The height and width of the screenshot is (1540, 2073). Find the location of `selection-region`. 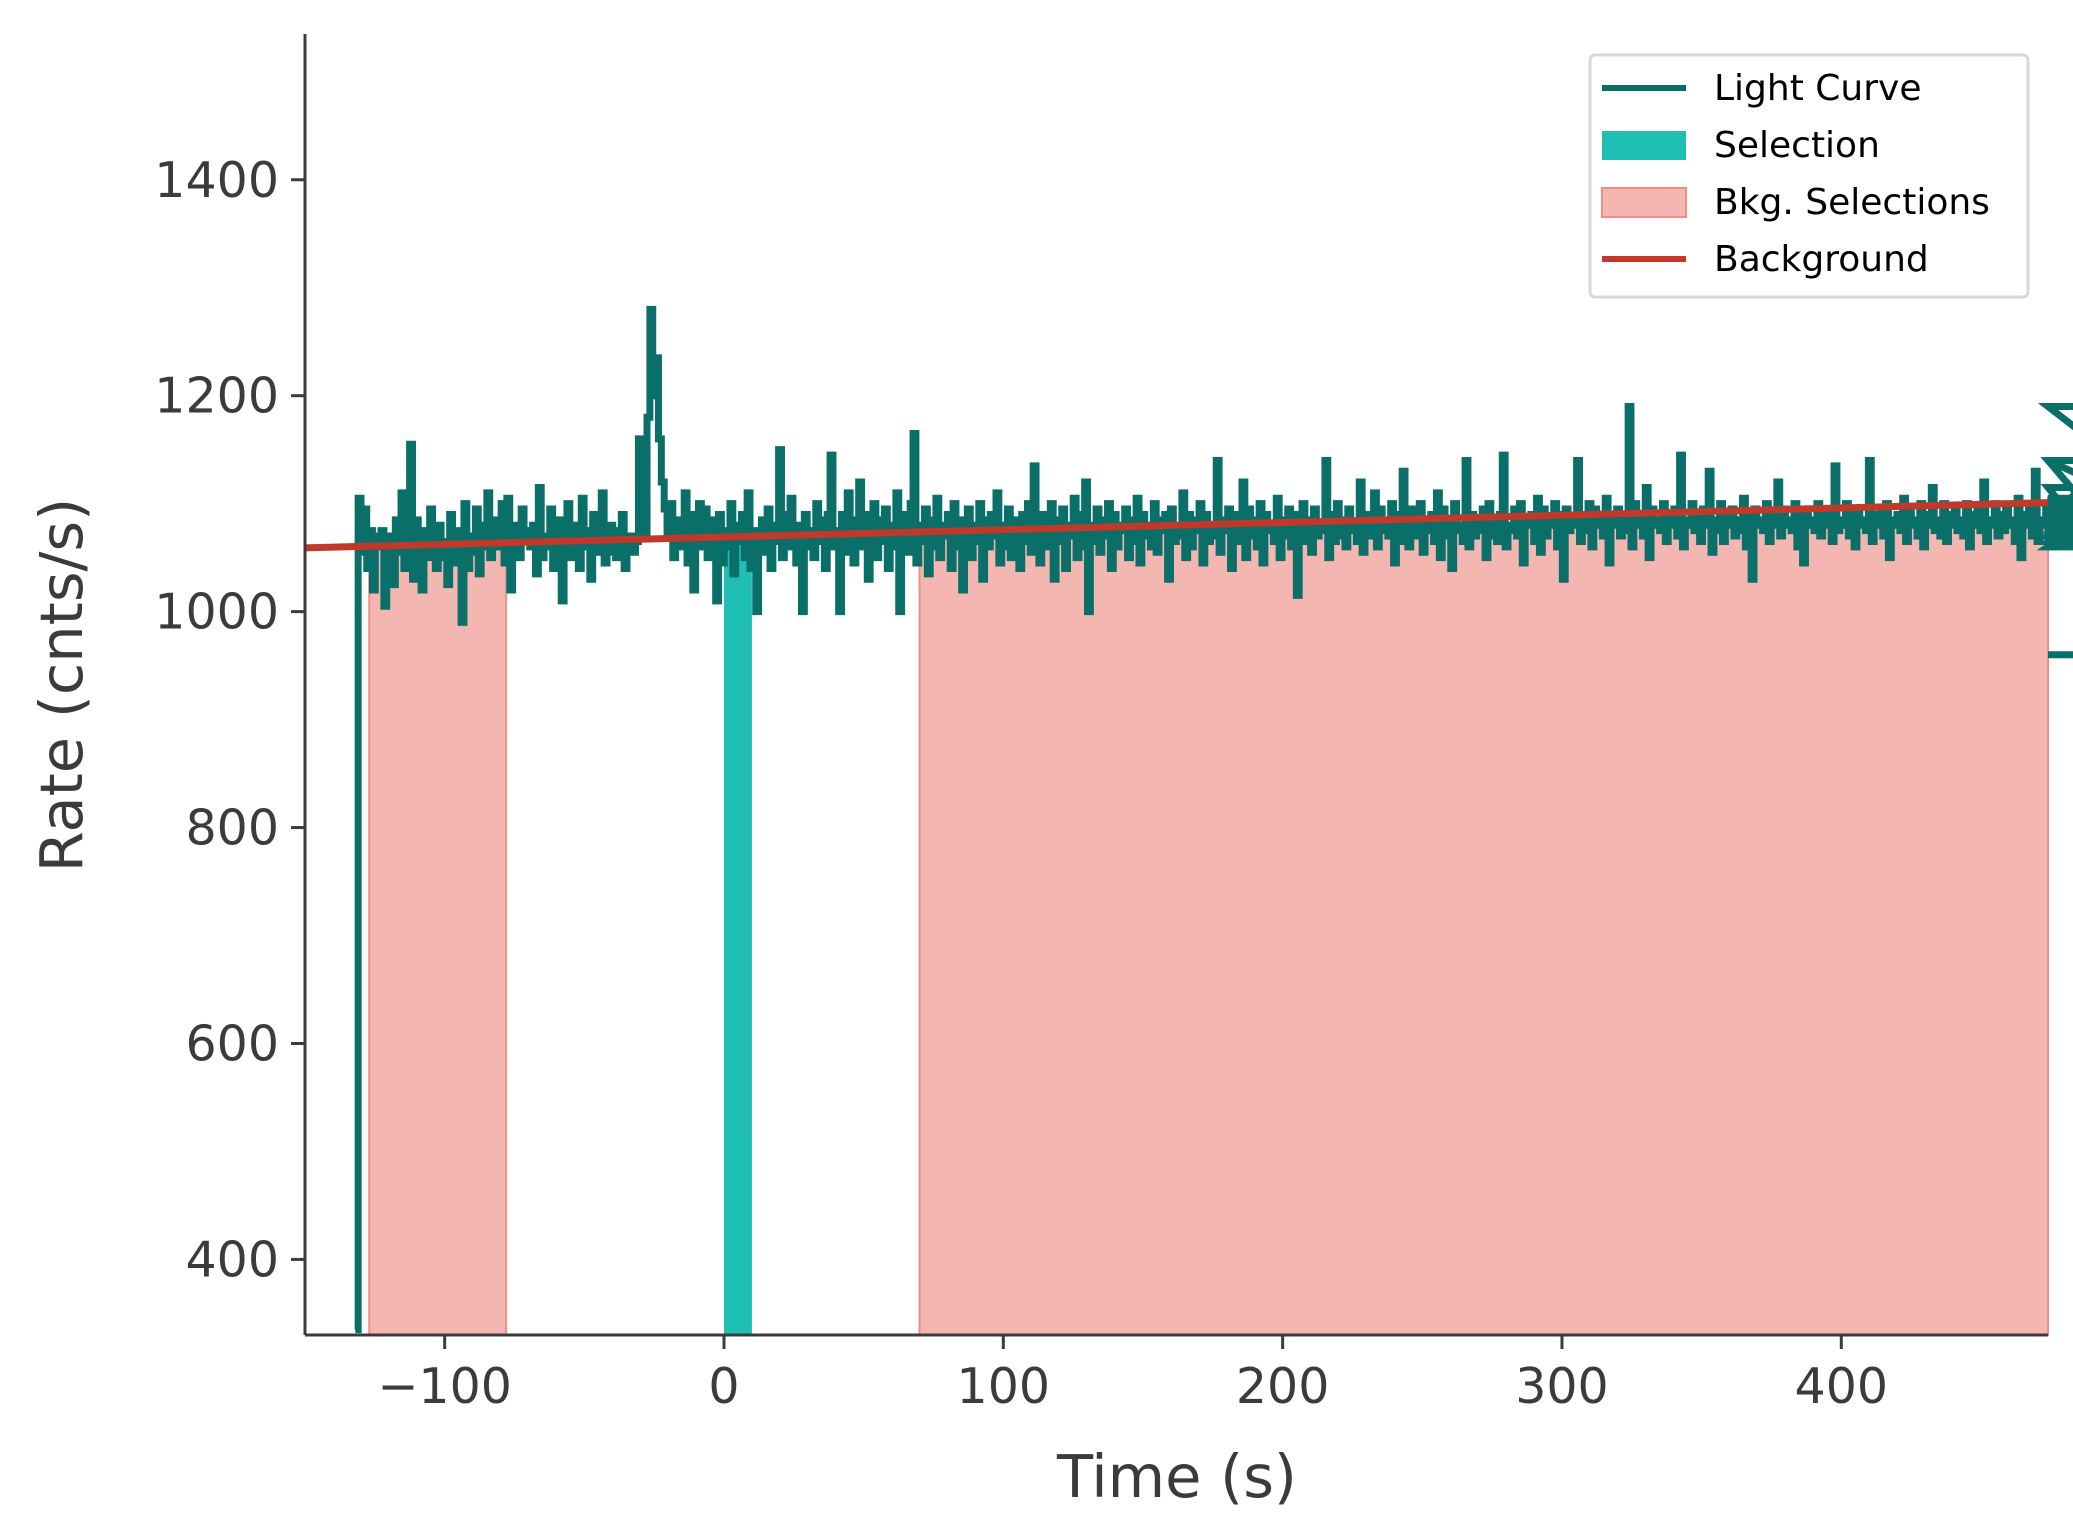

selection-region is located at coordinates (737, 913).